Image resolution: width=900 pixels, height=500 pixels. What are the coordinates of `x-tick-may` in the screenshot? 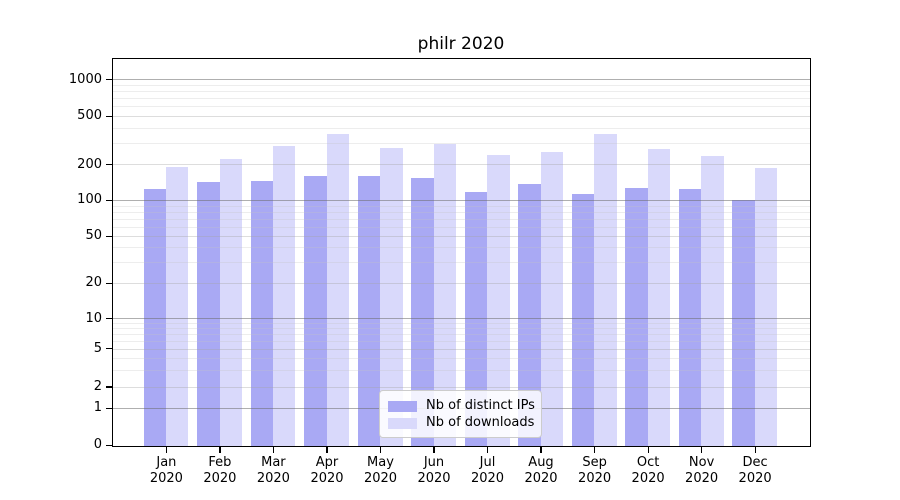 It's located at (380, 449).